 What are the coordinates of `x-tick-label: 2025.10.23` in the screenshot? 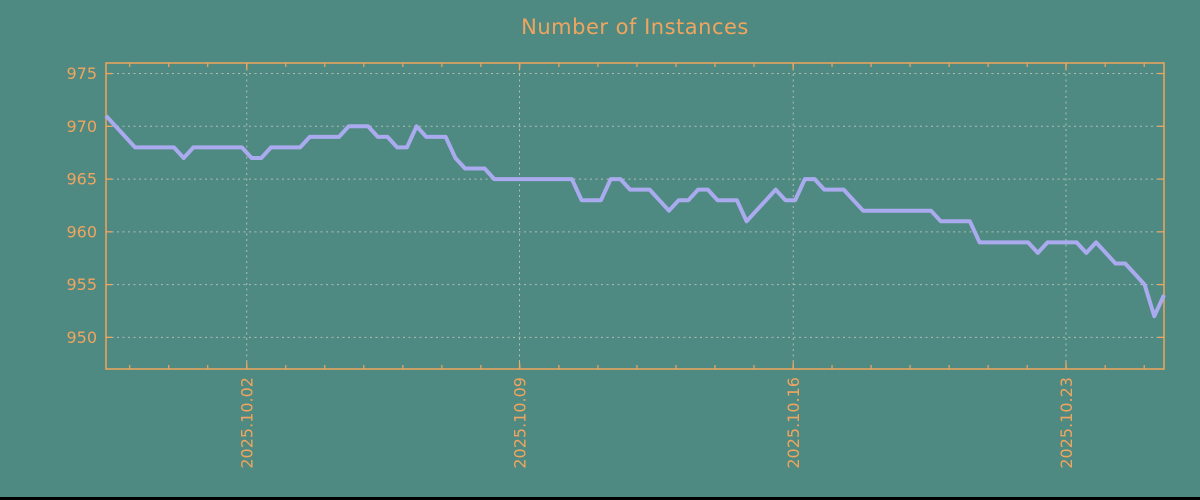 It's located at (1066, 423).